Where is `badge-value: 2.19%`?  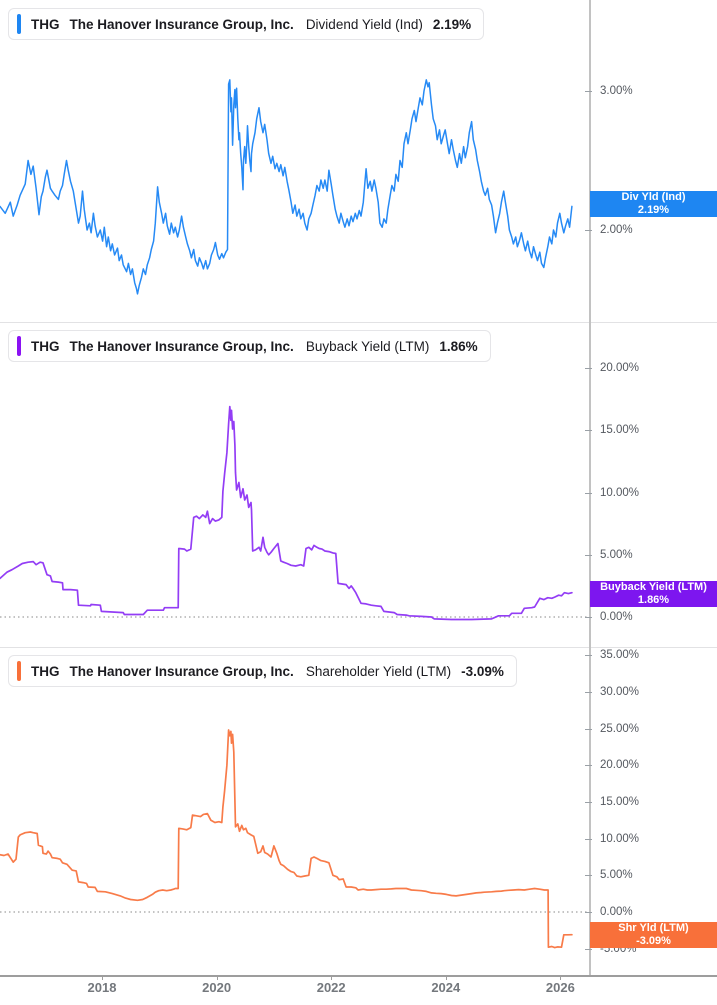 badge-value: 2.19% is located at coordinates (653, 209).